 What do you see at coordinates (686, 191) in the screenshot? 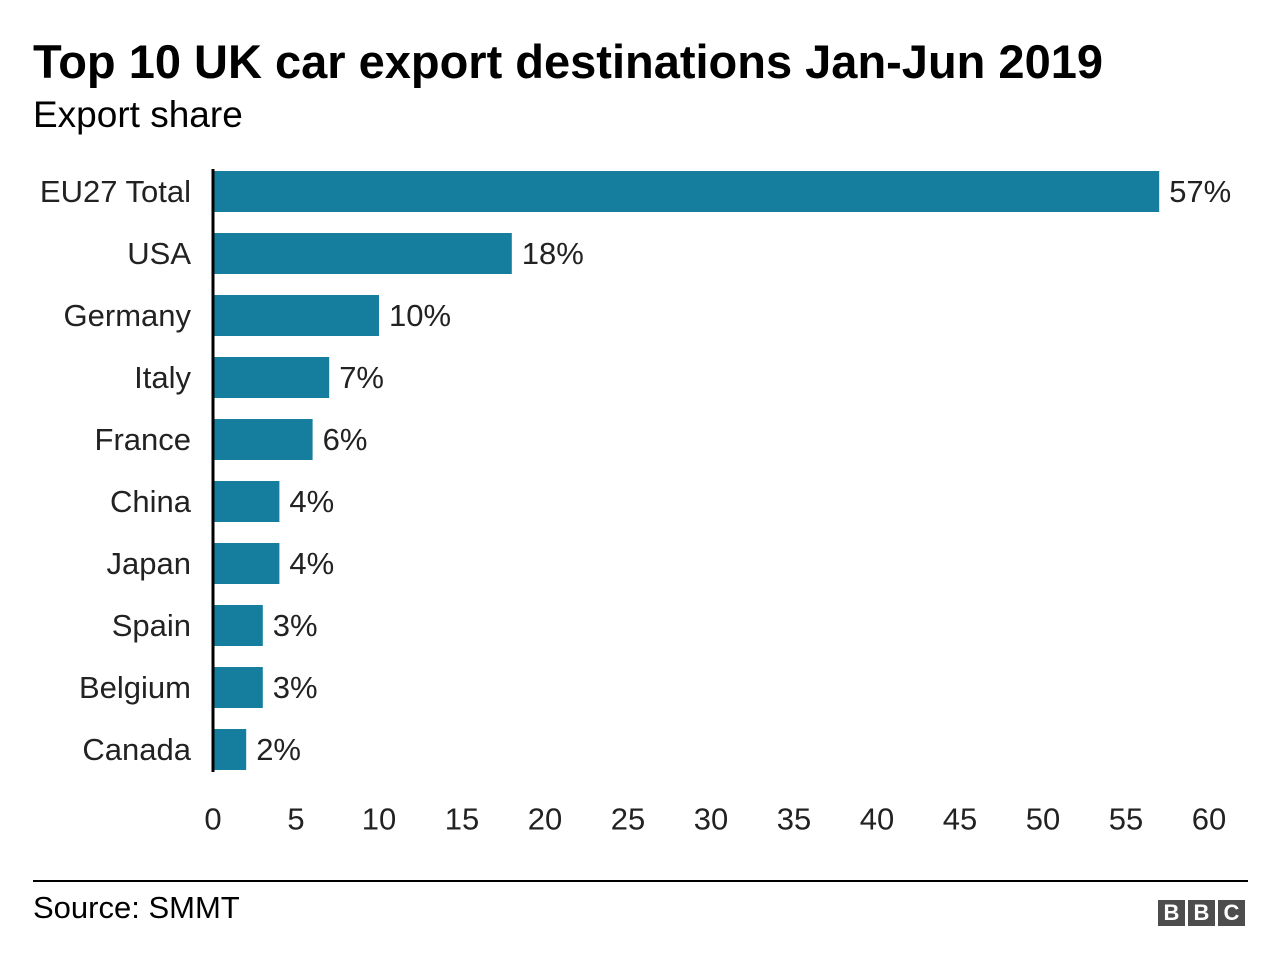
I see `bar-eu27-total` at bounding box center [686, 191].